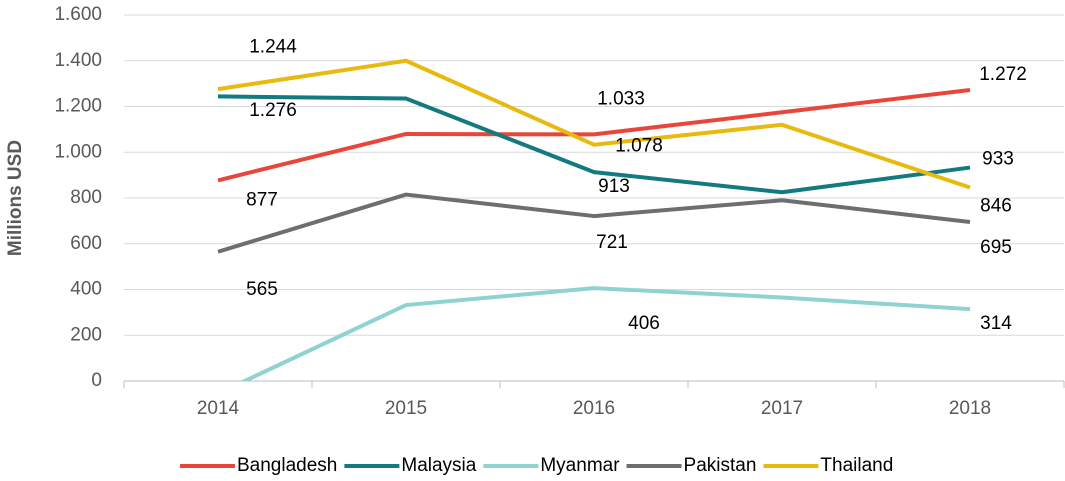 The width and height of the screenshot is (1065, 481). Describe the element at coordinates (594, 408) in the screenshot. I see `x-tick-label: 2016` at that location.